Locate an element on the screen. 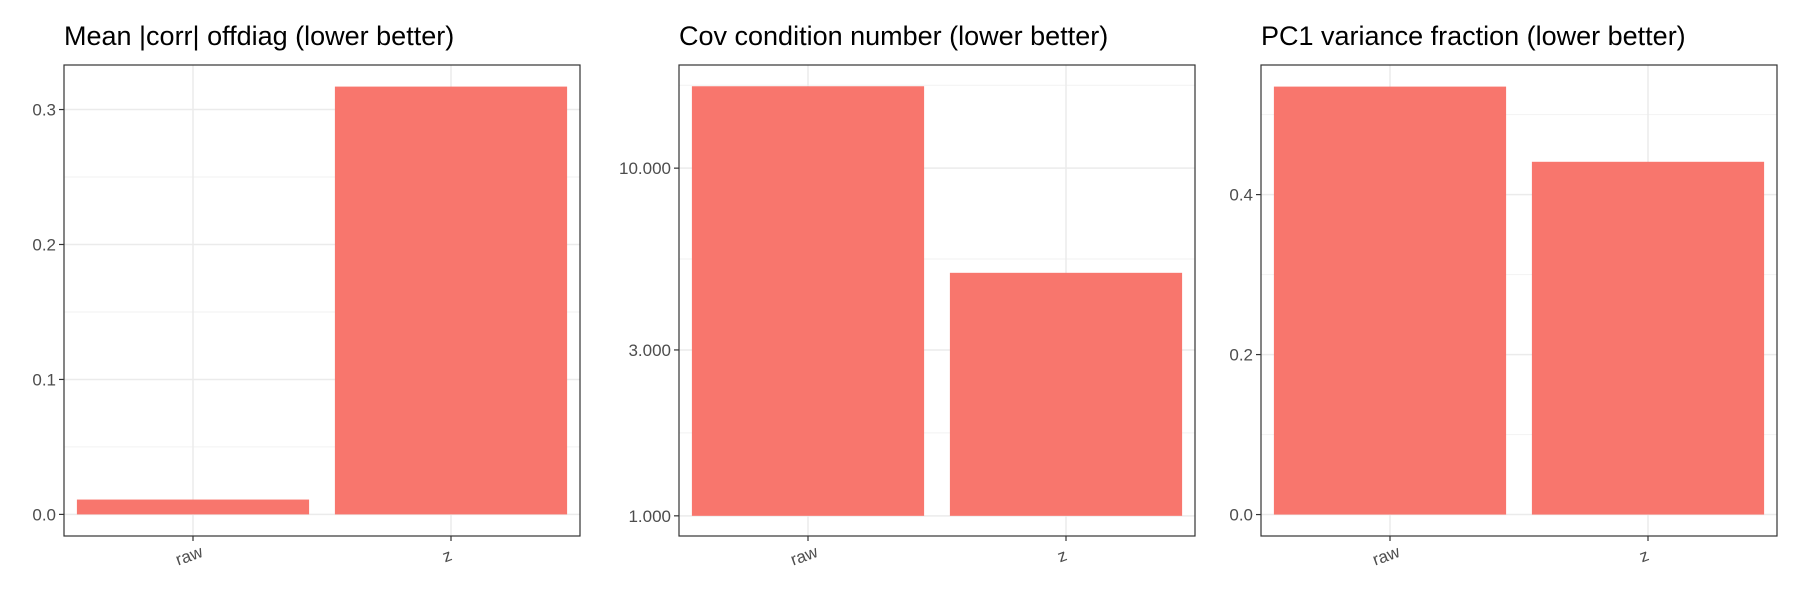 Image resolution: width=1800 pixels, height=600 pixels. y-tick-label: 0.3 is located at coordinates (44, 110).